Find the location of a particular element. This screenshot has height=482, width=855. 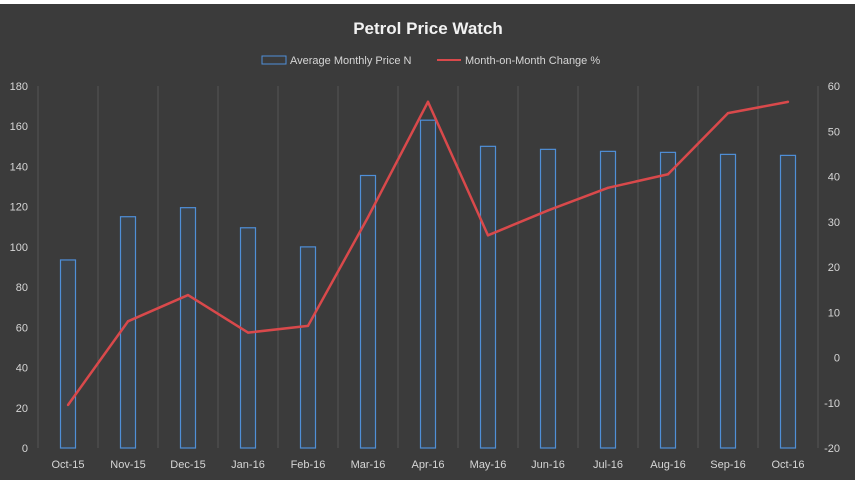

x-tick-label: Feb-16 is located at coordinates (308, 465).